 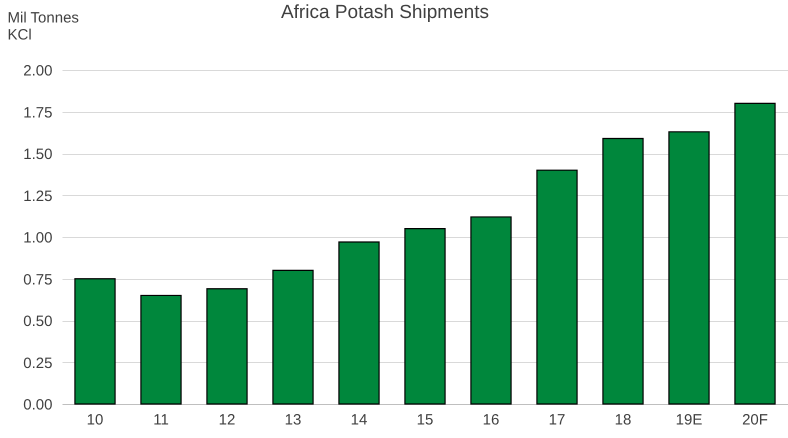 I want to click on x-tick-label: 10, so click(x=95, y=420).